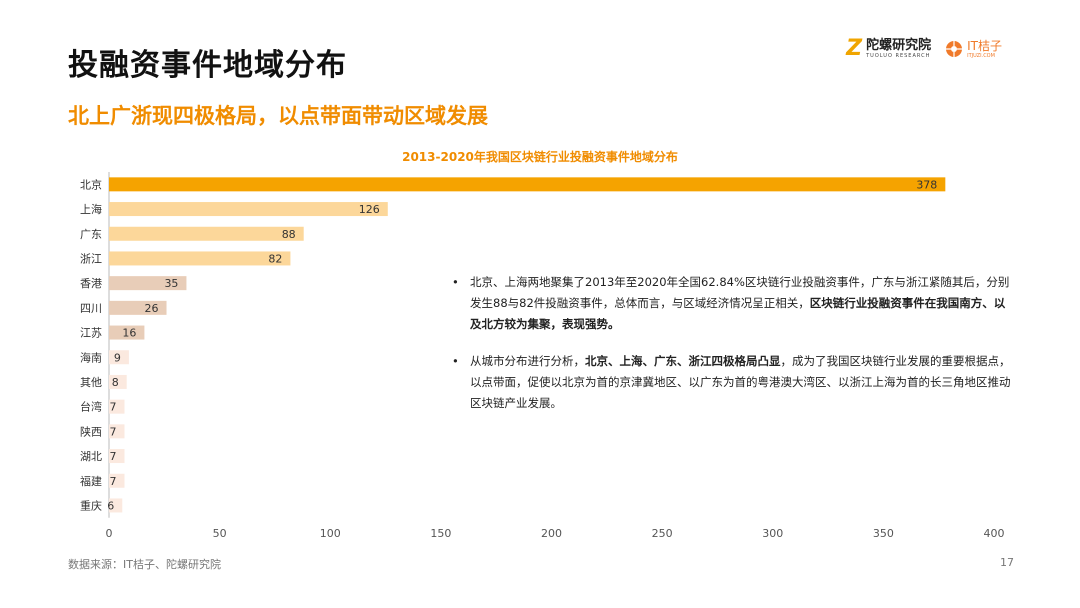 This screenshot has width=1080, height=608. I want to click on tuoluo-en: TUOLUO RESEARCH, so click(898, 56).